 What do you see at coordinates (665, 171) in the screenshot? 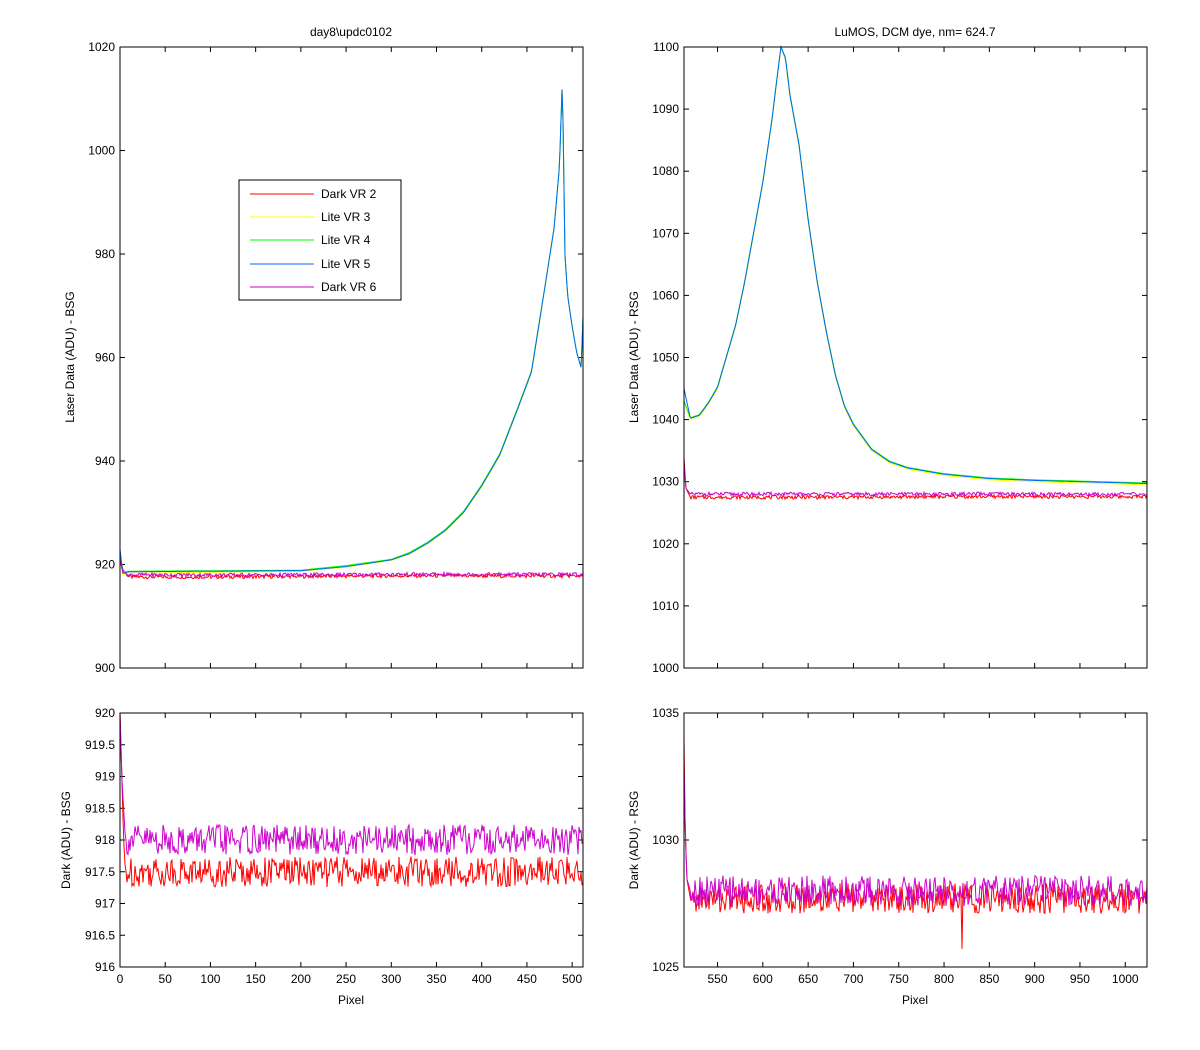
I see `y-tick-label: 1080` at bounding box center [665, 171].